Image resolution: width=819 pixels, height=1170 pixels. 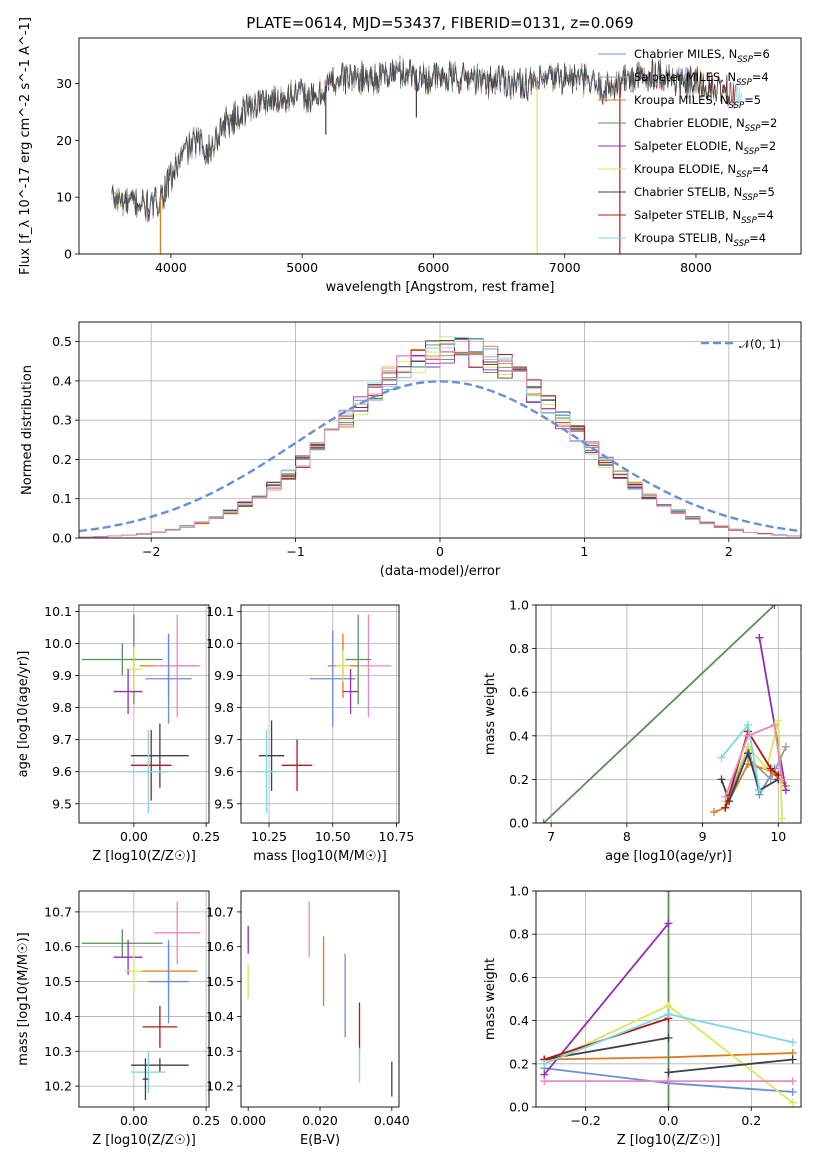 I want to click on tick-label-x: 6000, so click(x=434, y=267).